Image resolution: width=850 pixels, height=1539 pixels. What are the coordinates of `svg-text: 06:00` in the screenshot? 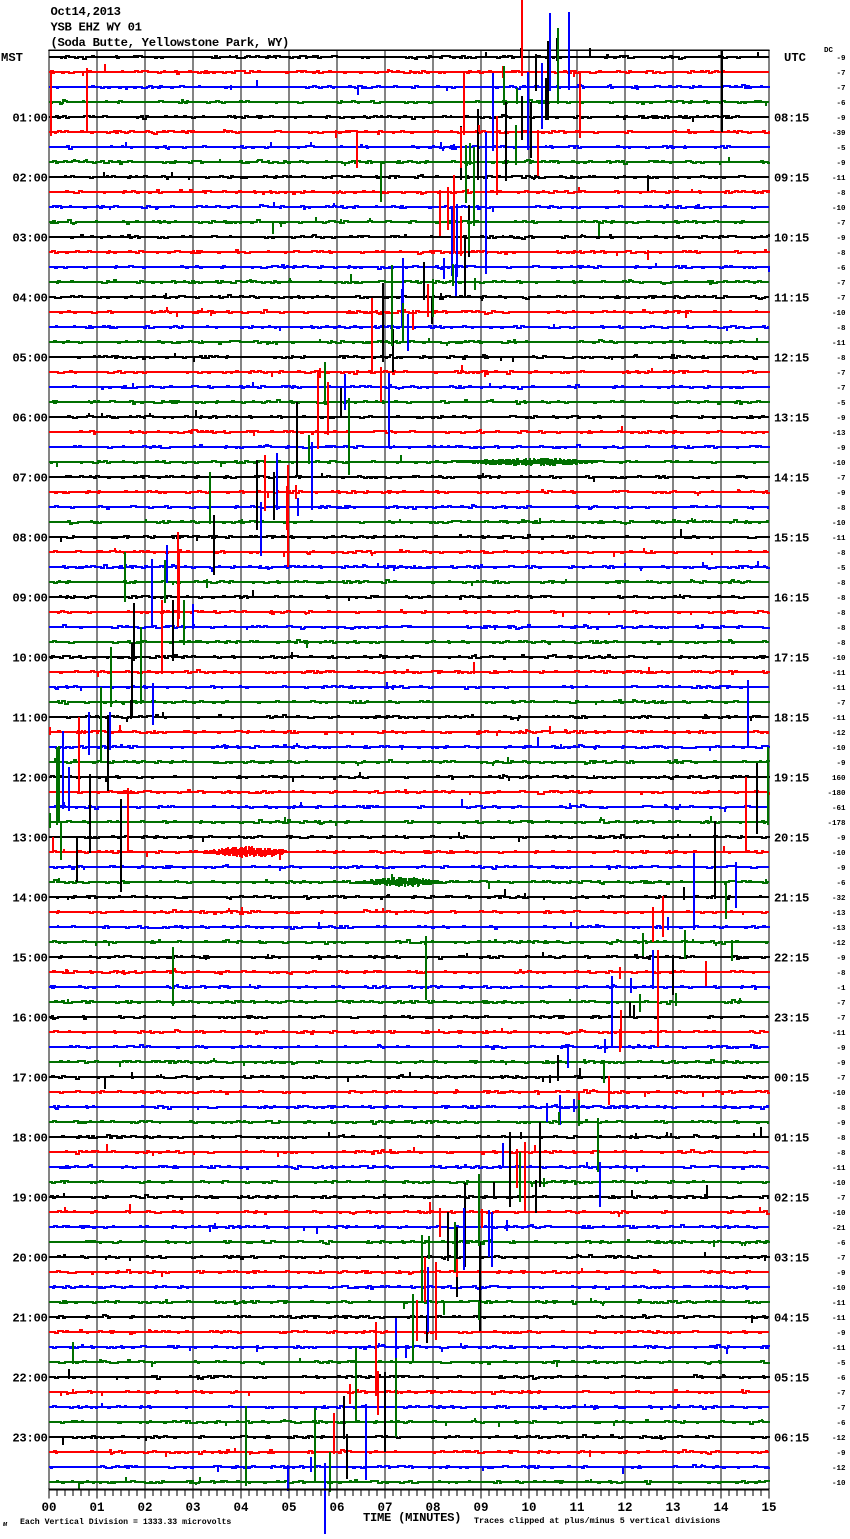 It's located at (29, 419).